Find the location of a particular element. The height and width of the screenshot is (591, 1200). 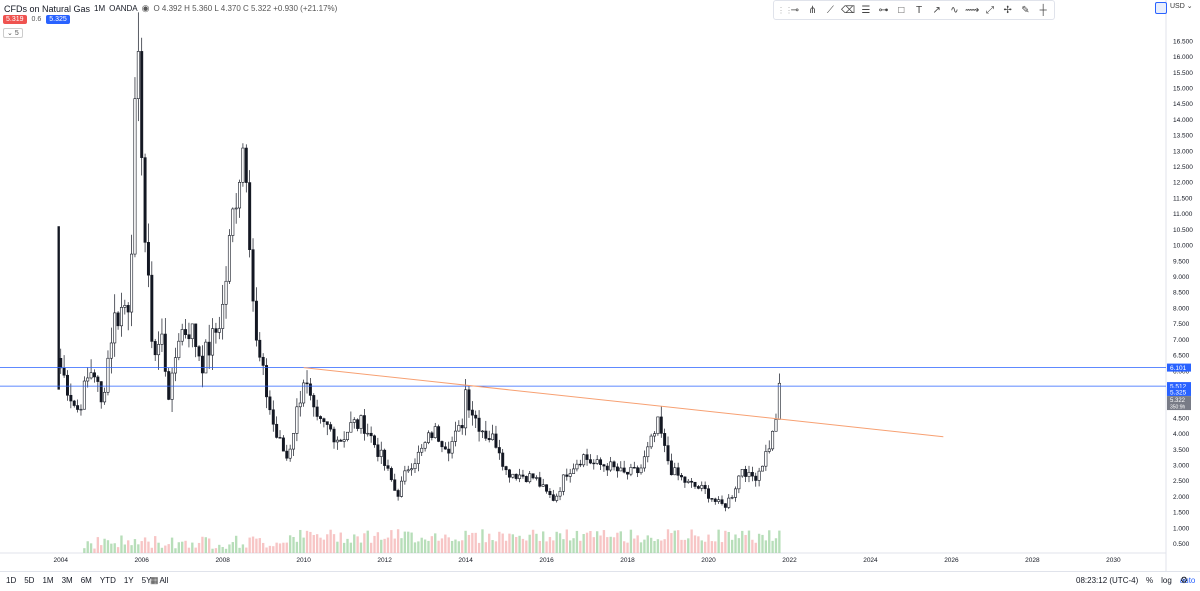

ask-price-button: 5.325 is located at coordinates (58, 19).